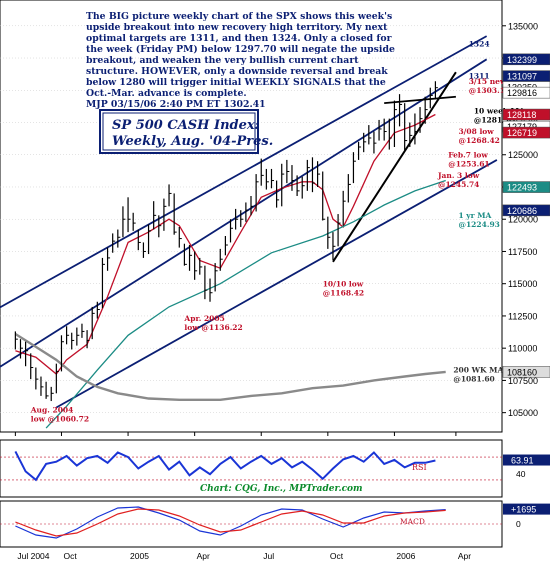  I want to click on price-box: 131097, so click(526, 76).